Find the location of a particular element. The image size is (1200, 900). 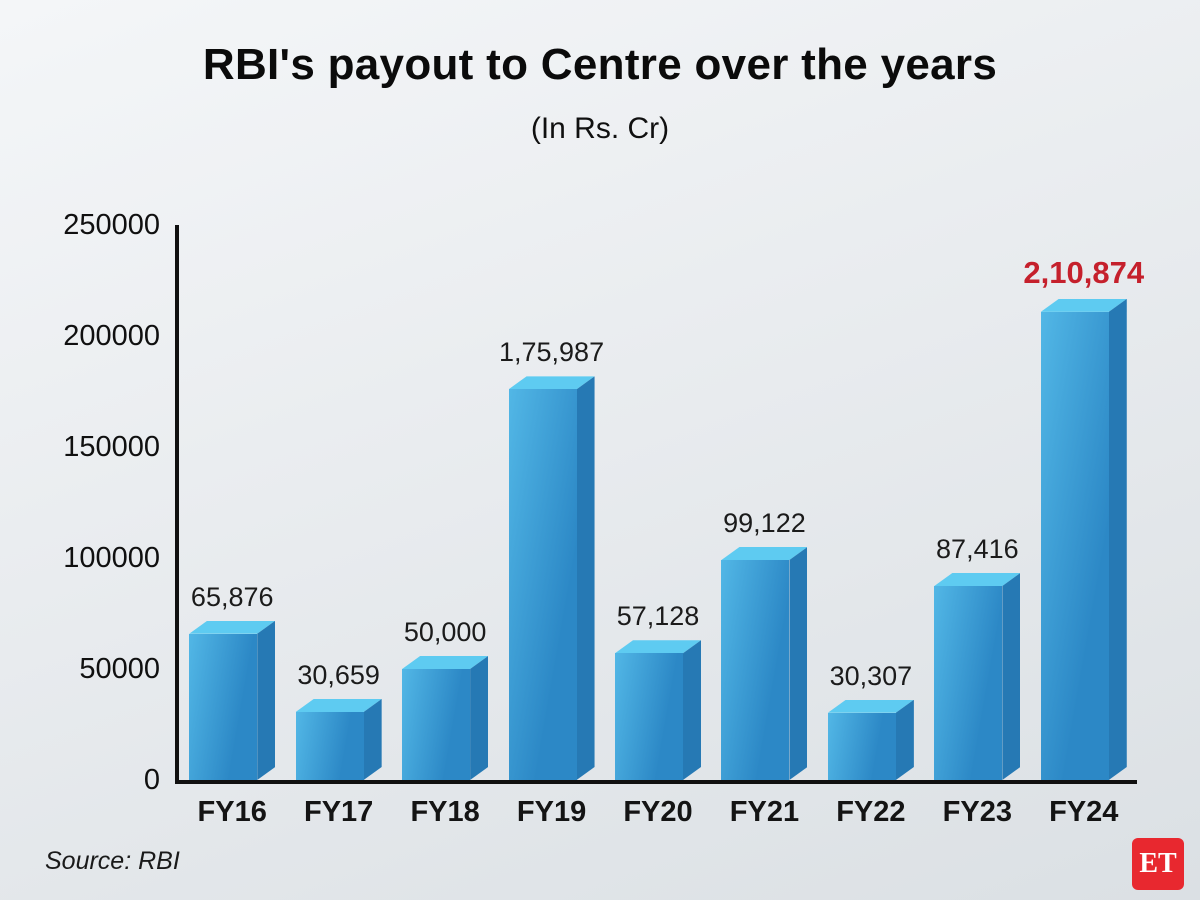

bar: 57,128 is located at coordinates (658, 690).